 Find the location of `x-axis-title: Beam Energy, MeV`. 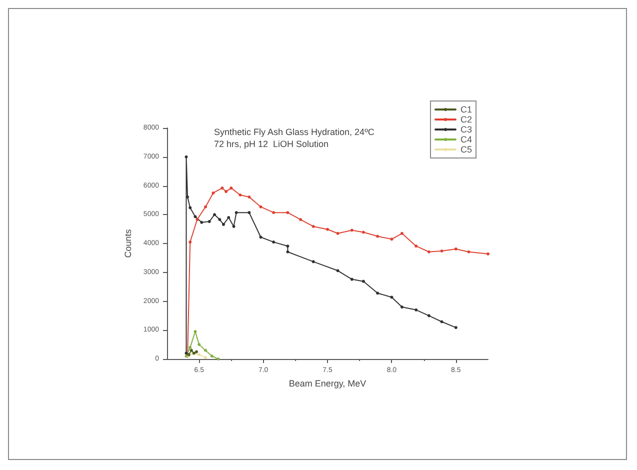

x-axis-title: Beam Energy, MeV is located at coordinates (327, 383).